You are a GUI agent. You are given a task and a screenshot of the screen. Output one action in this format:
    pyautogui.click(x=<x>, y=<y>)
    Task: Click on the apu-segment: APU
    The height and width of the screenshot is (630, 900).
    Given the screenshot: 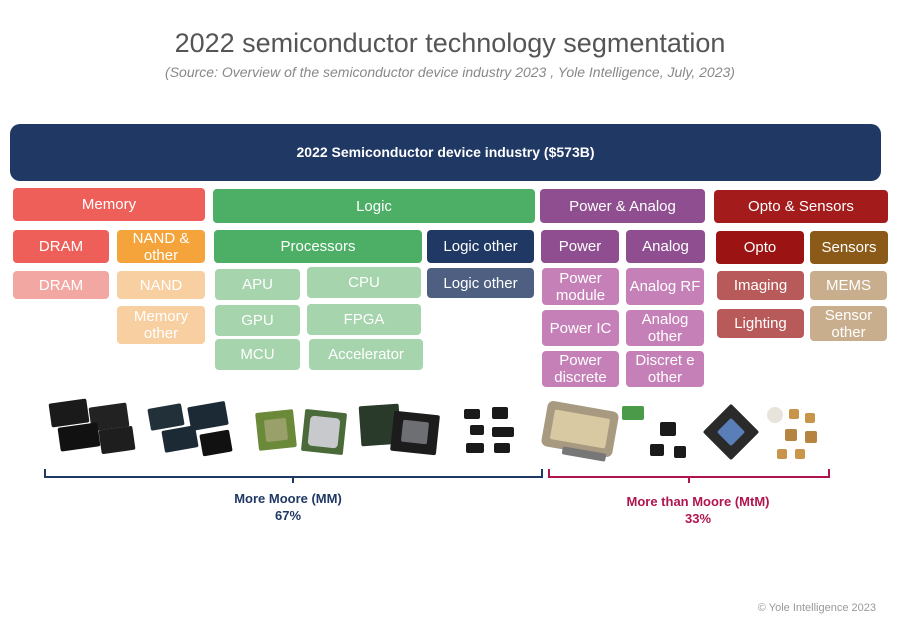 What is the action you would take?
    pyautogui.click(x=257, y=284)
    